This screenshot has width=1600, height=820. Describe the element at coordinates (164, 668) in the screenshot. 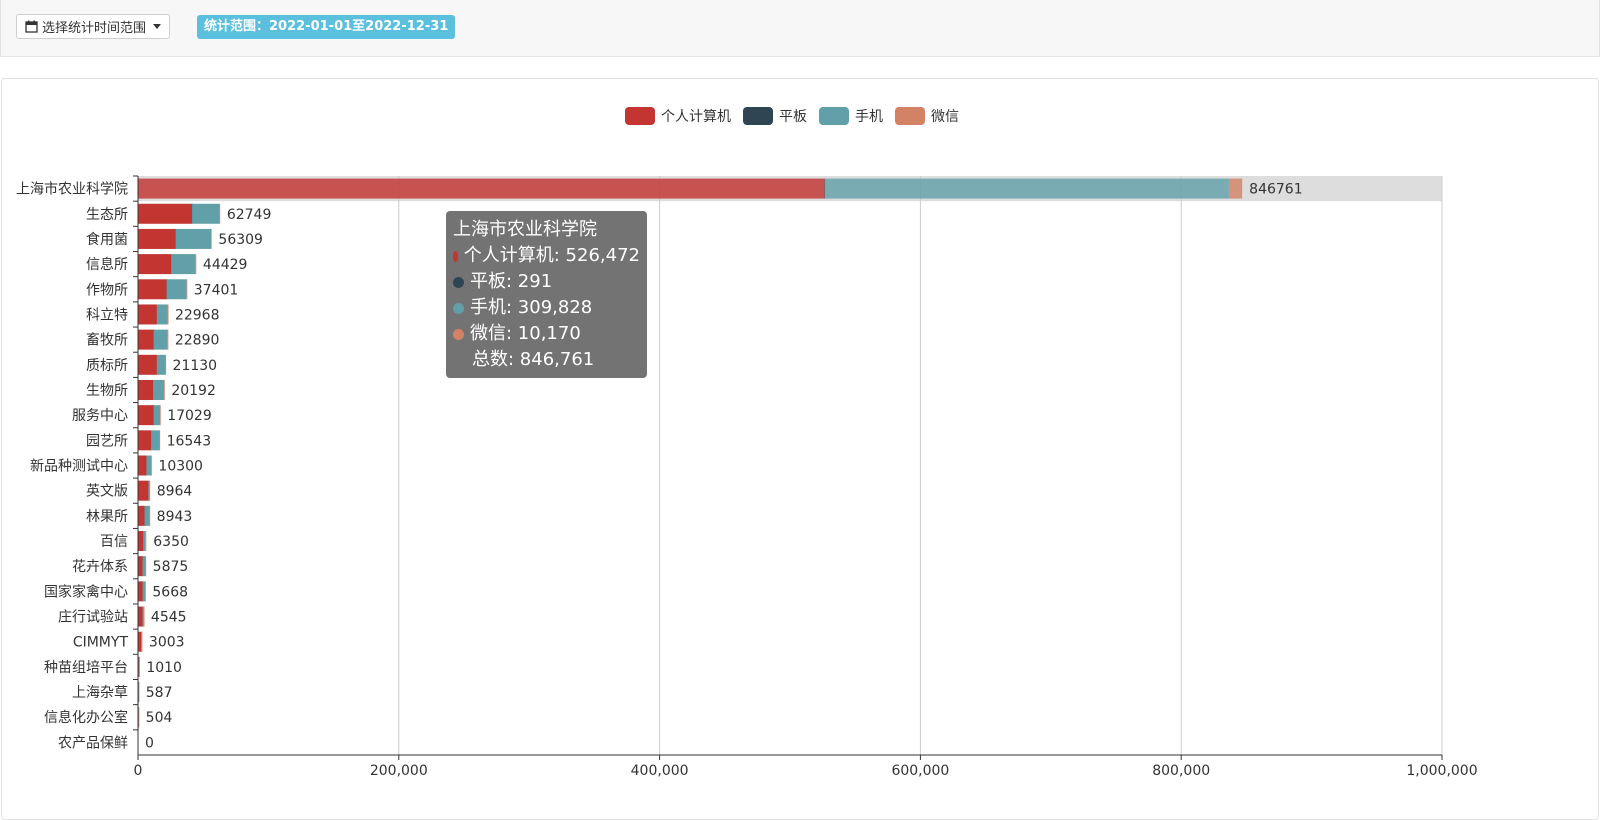

I see `bar-total-label: 1010` at that location.